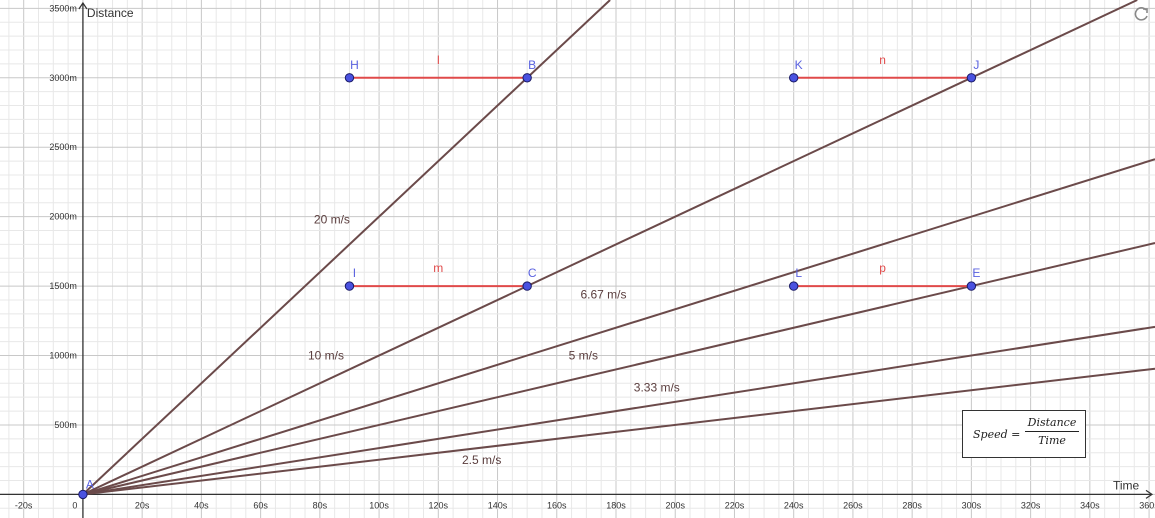 This screenshot has width=1155, height=518. What do you see at coordinates (320, 505) in the screenshot?
I see `x-tick-label: 80s` at bounding box center [320, 505].